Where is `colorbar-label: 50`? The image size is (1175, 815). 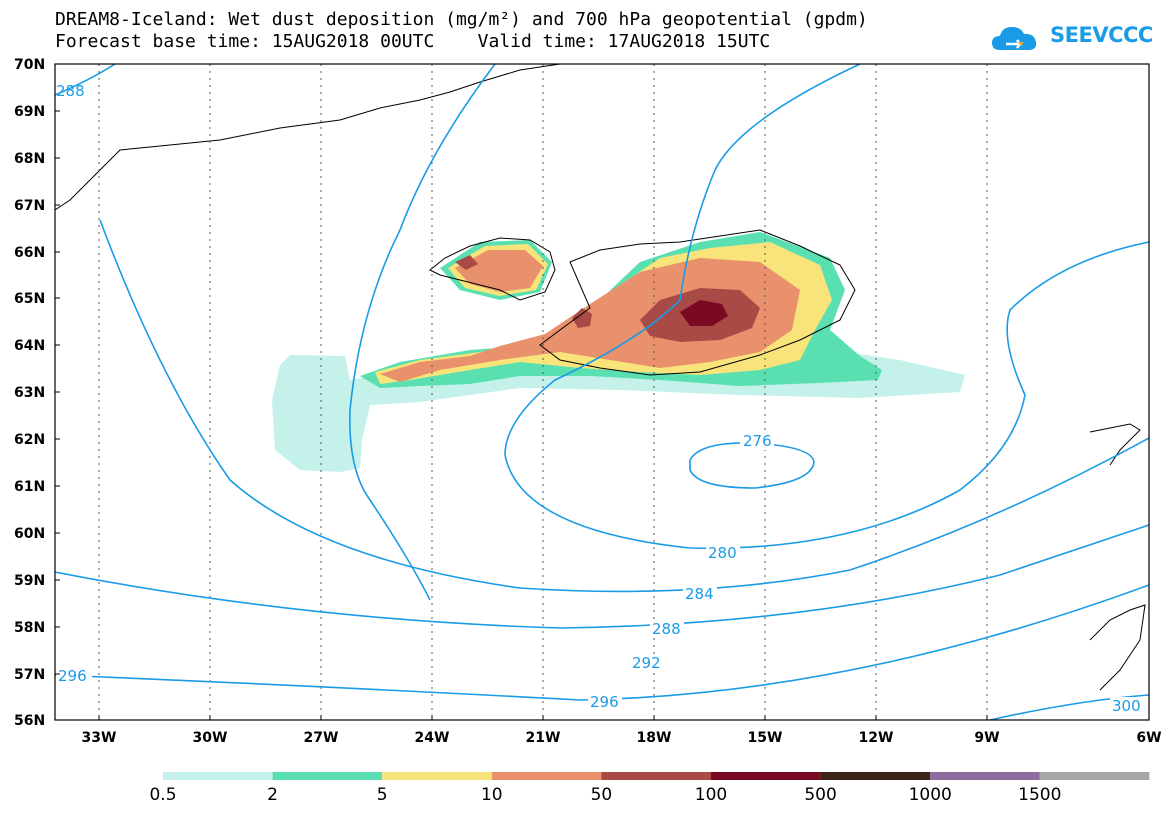
colorbar-label: 50 is located at coordinates (602, 795).